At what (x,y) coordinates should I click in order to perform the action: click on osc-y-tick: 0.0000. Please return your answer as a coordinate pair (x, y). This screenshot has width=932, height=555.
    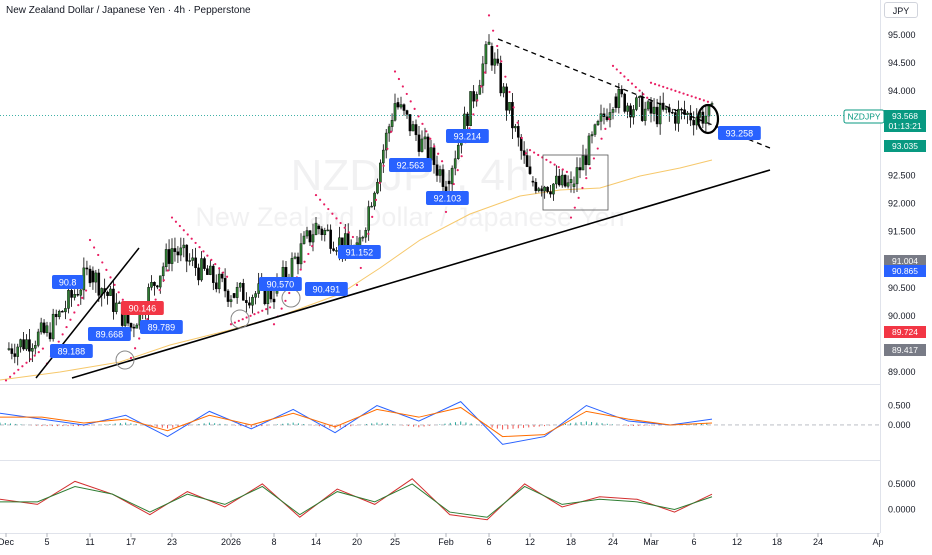
    Looking at the image, I should click on (902, 510).